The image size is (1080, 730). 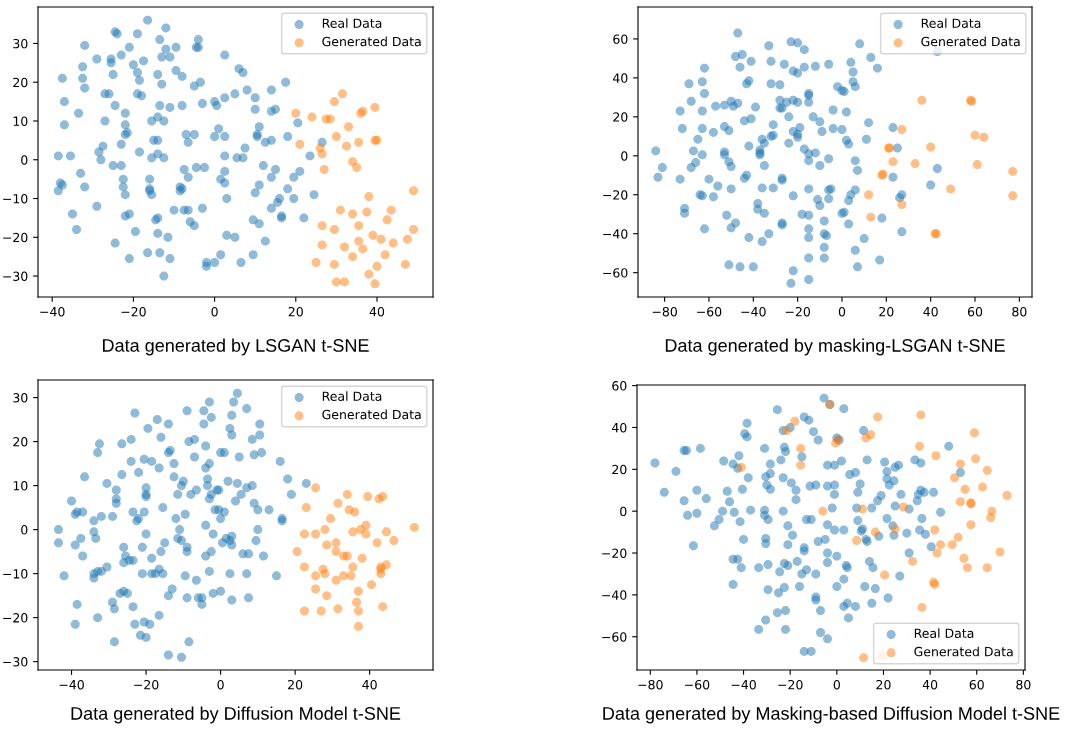 What do you see at coordinates (236, 715) in the screenshot?
I see `text: Data generated by Diffusion Model t-SNE` at bounding box center [236, 715].